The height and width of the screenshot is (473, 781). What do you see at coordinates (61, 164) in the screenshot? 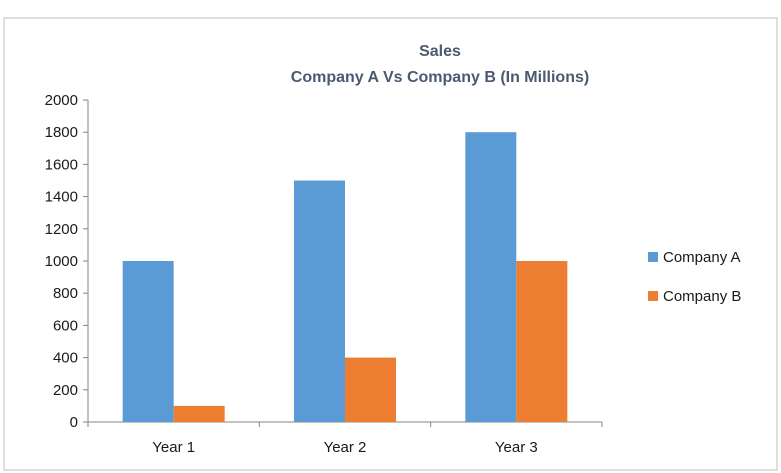
I see `y-tick-label: 1600` at bounding box center [61, 164].